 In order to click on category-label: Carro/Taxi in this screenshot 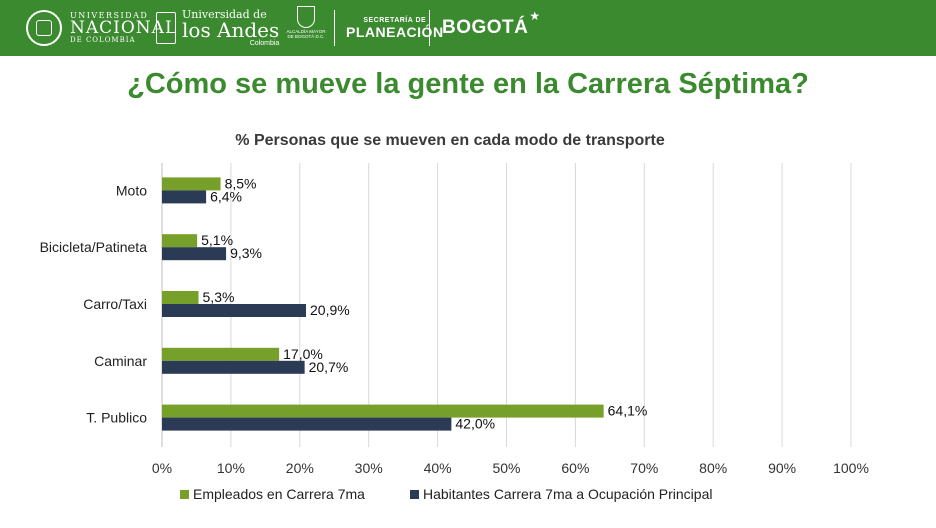, I will do `click(115, 304)`.